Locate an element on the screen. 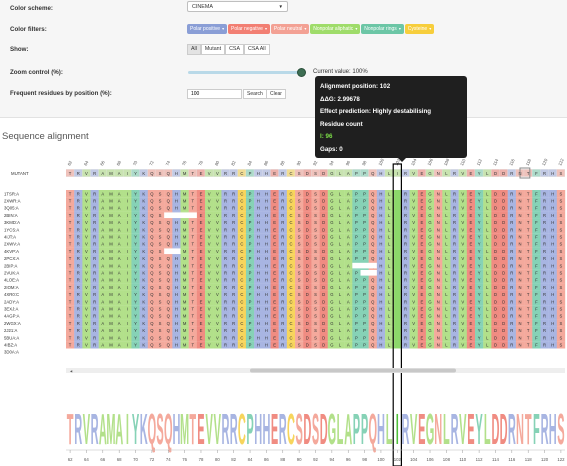  position-tick-top: 108 is located at coordinates (447, 161).